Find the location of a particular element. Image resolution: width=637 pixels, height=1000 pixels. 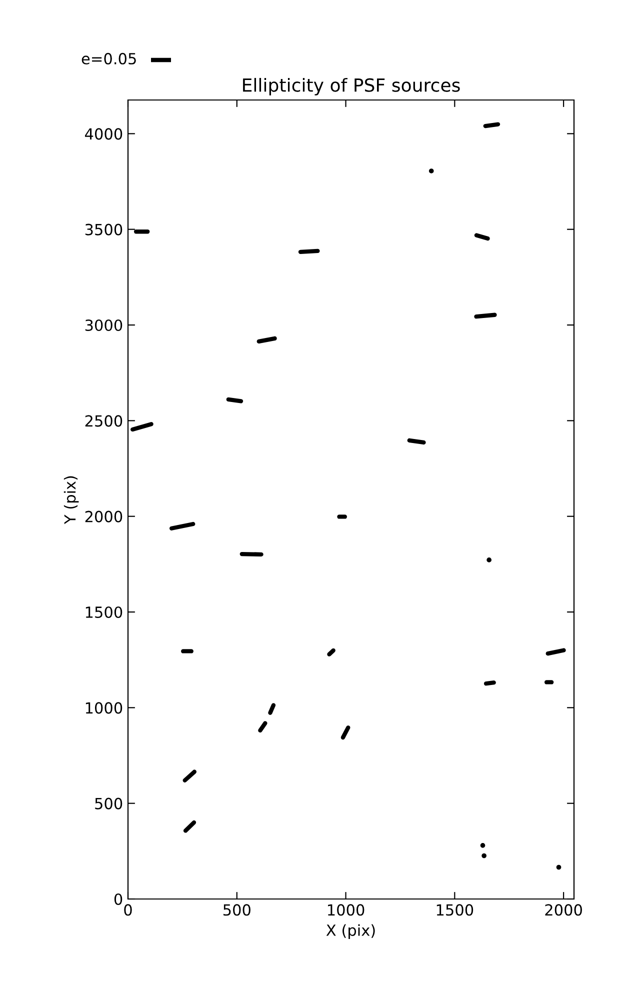

y-axis-title: Y (pix) is located at coordinates (71, 500).